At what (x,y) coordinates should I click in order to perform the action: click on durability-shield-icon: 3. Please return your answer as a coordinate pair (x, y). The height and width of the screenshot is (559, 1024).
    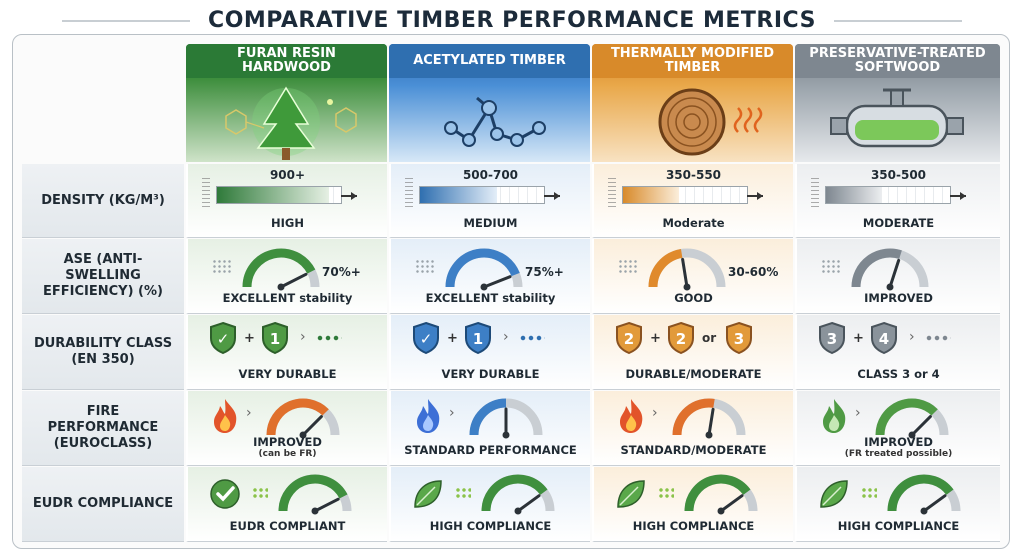
    Looking at the image, I should click on (832, 338).